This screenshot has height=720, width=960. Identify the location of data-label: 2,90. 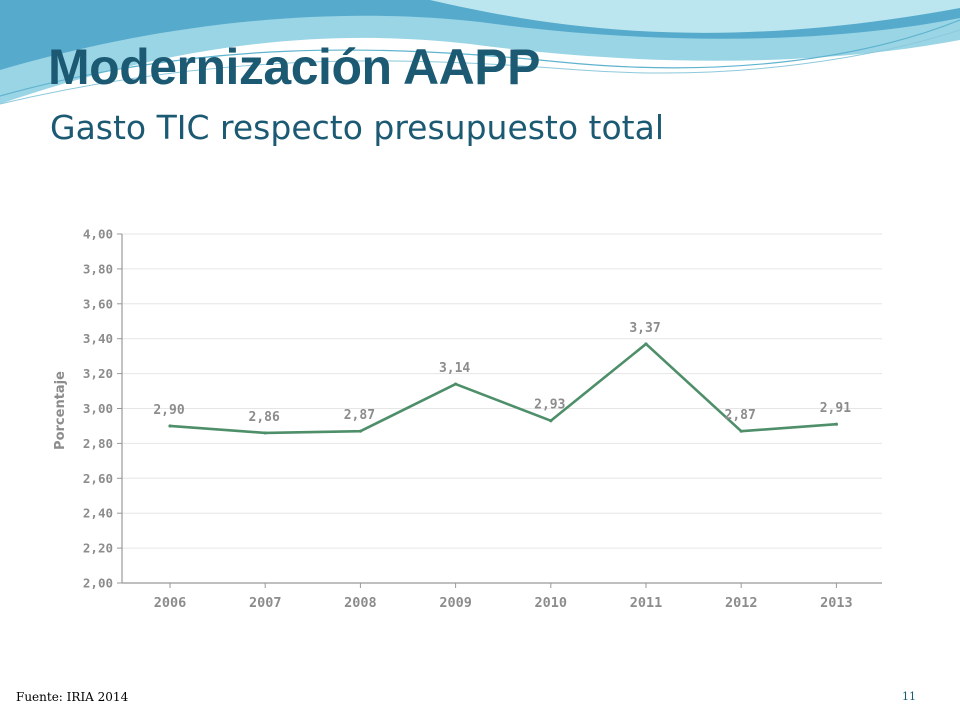
(168, 410).